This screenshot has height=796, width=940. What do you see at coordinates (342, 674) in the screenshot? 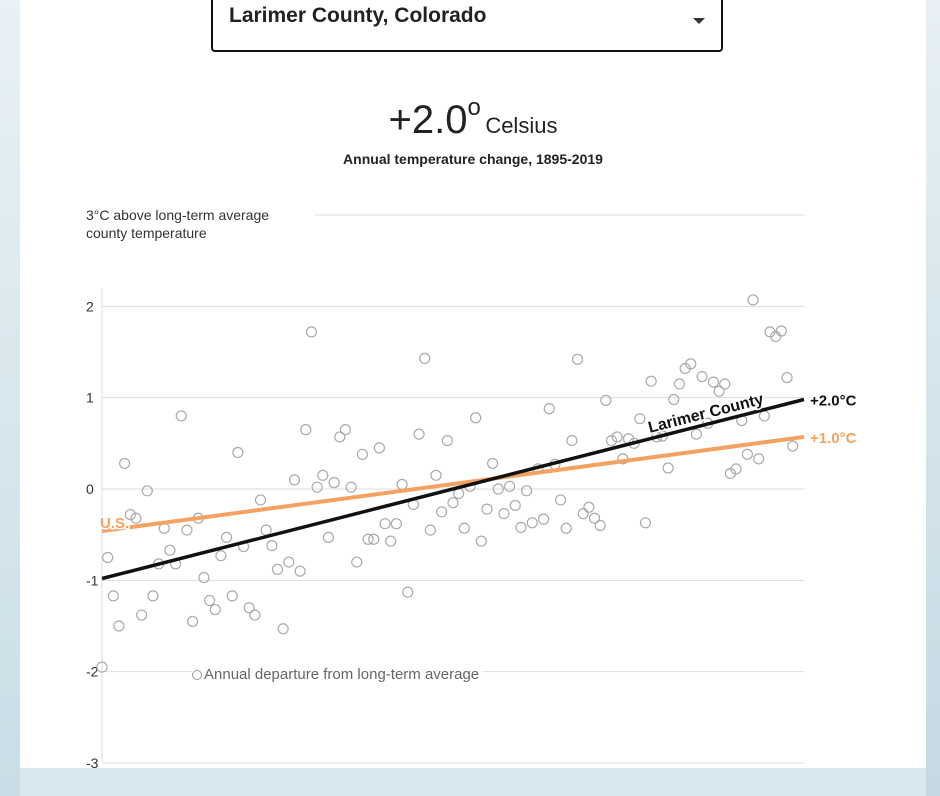
I see `legend-label: Annual departure from long-term average` at bounding box center [342, 674].